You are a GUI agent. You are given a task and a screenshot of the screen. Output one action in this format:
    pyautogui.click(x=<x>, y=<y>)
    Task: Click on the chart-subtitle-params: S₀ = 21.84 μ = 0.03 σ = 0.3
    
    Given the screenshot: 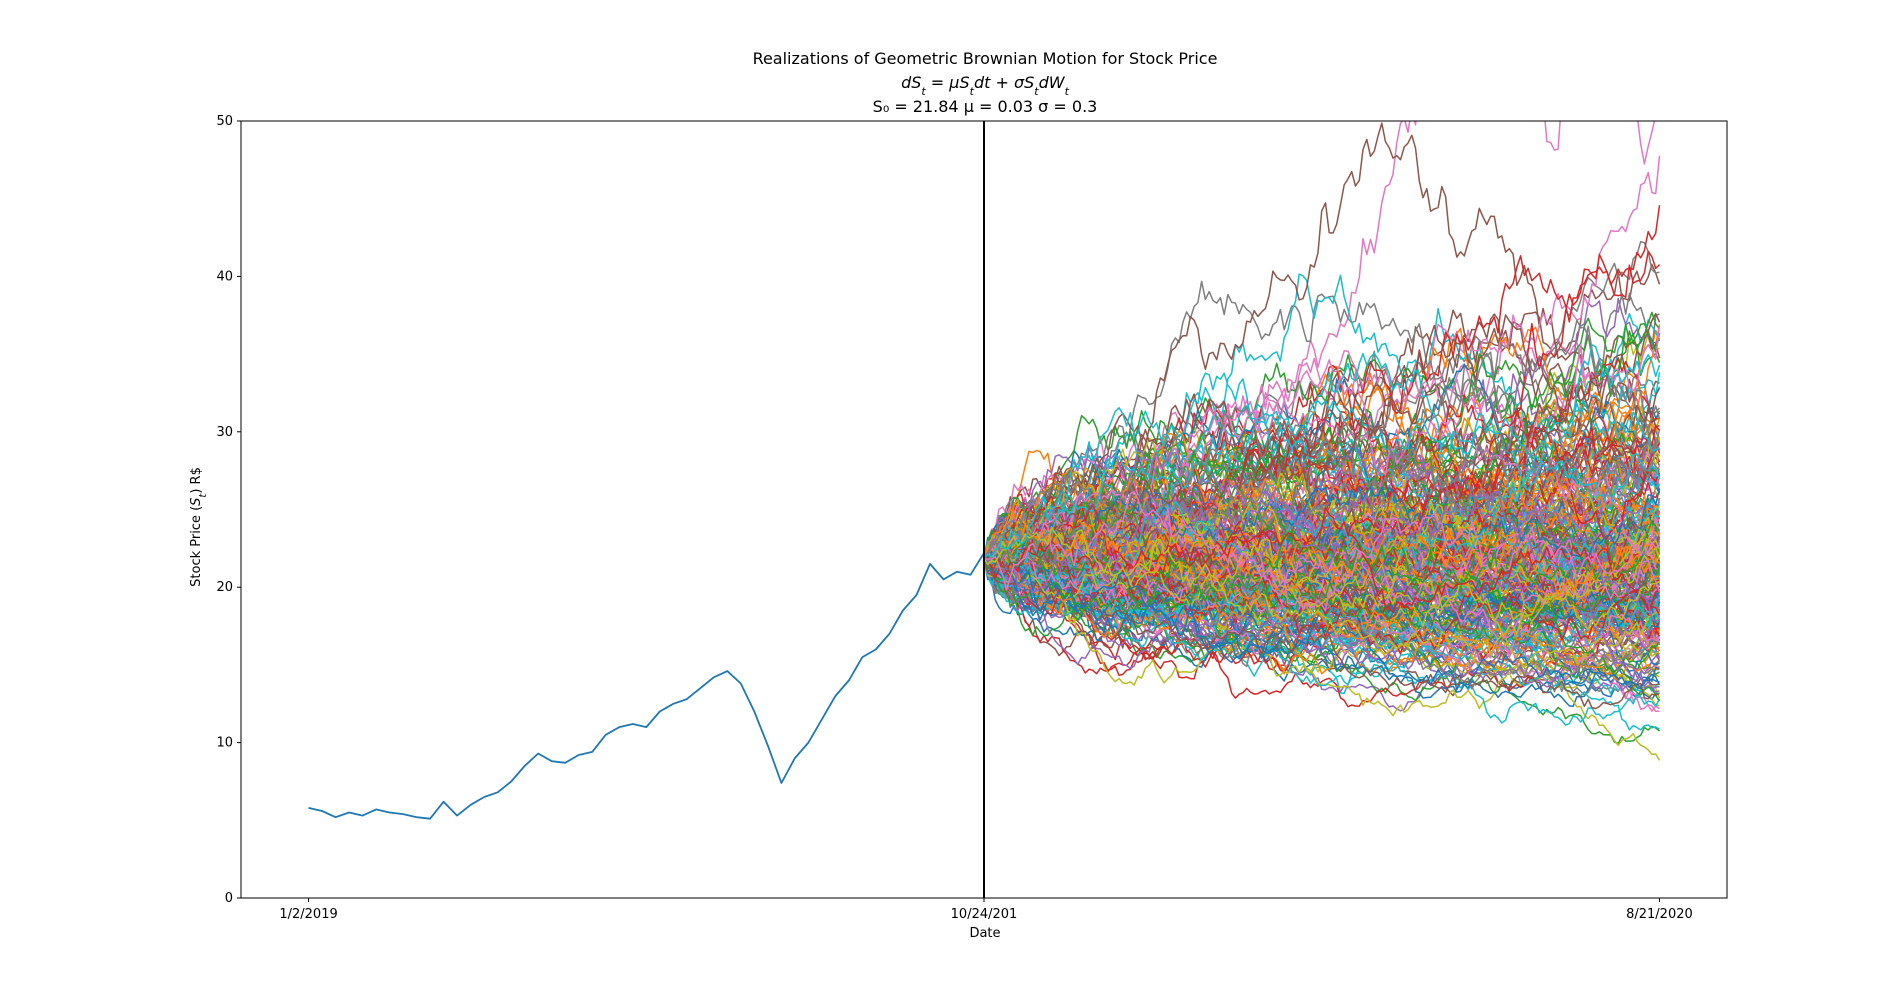 What is the action you would take?
    pyautogui.click(x=985, y=106)
    